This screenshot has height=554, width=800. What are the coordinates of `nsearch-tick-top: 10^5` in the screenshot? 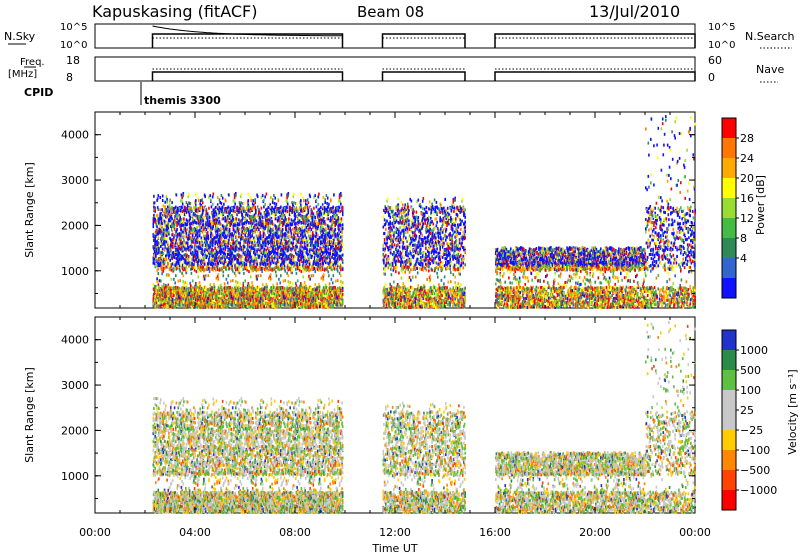 It's located at (721, 27).